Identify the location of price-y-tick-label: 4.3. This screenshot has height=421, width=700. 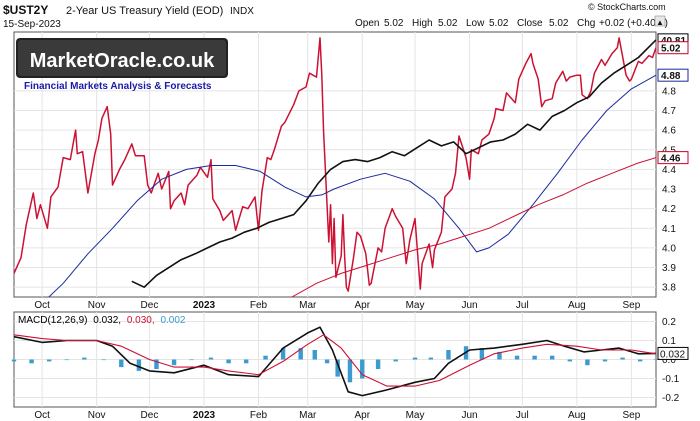
(669, 190).